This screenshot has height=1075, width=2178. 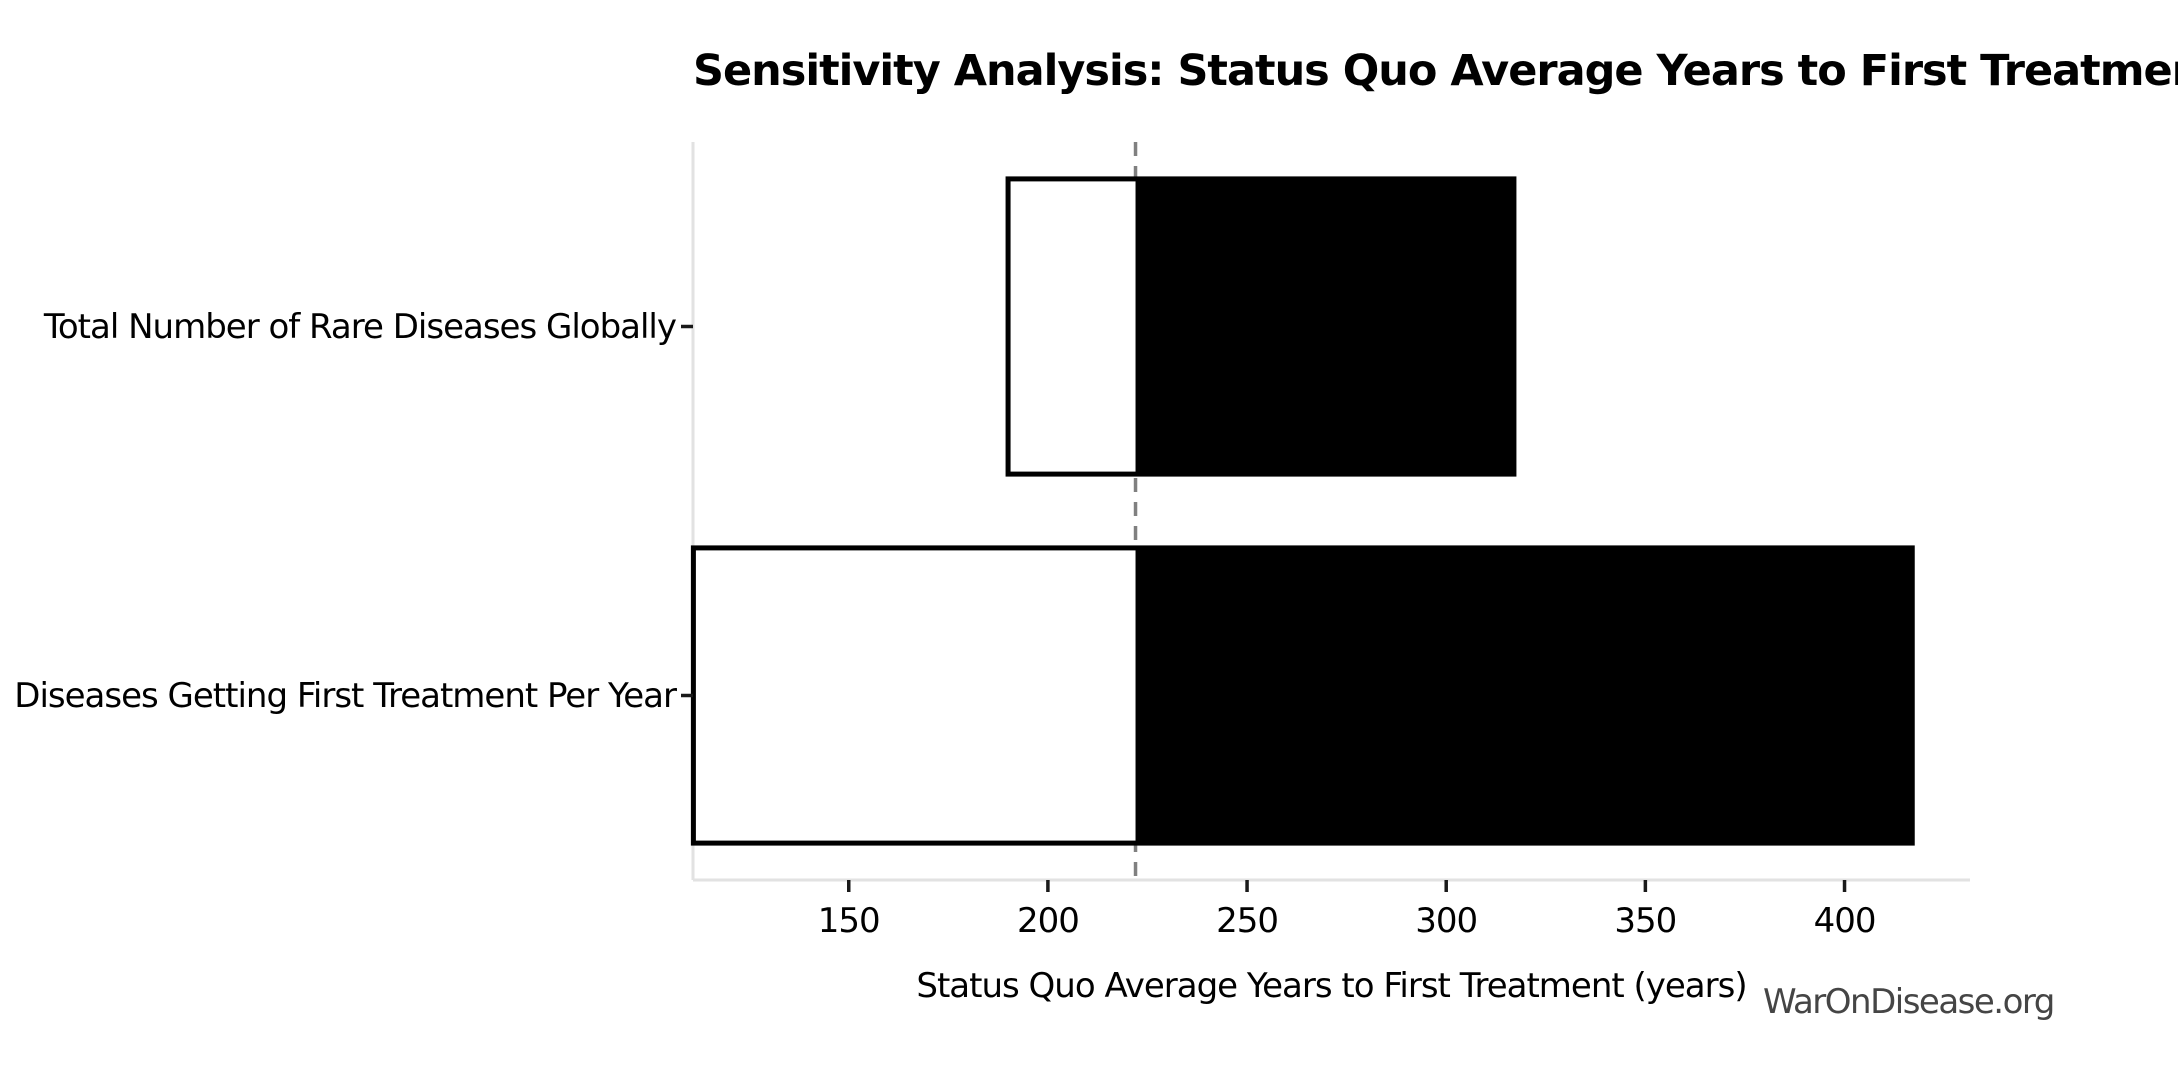 I want to click on x-tick-label: 250, so click(x=1247, y=921).